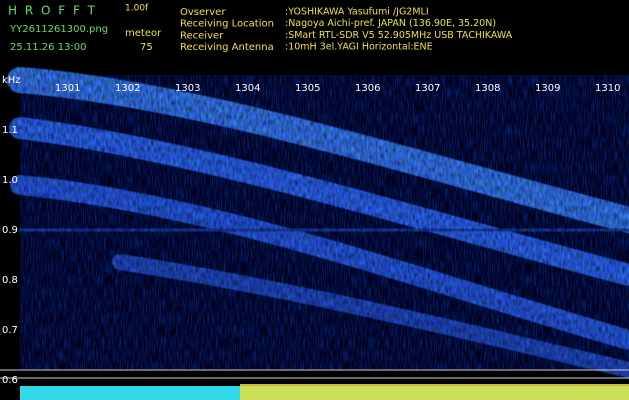  Describe the element at coordinates (367, 88) in the screenshot. I see `time-label: 1306` at that location.